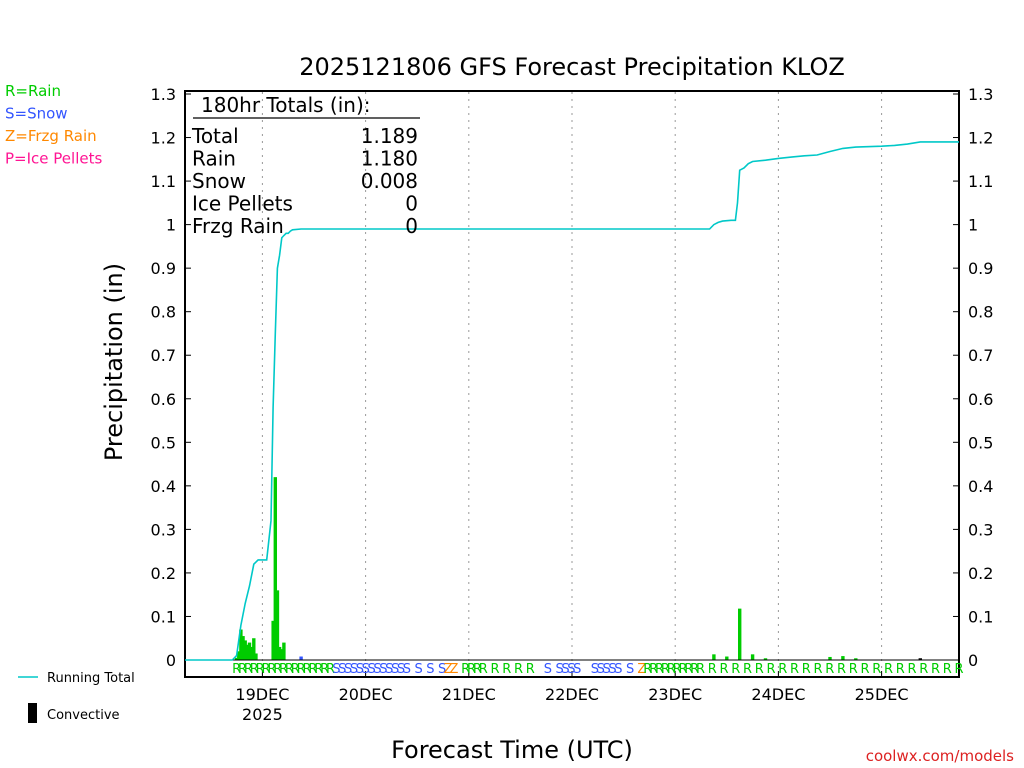 The width and height of the screenshot is (1024, 768). Describe the element at coordinates (389, 181) in the screenshot. I see `totals-row-value: 0.008` at that location.